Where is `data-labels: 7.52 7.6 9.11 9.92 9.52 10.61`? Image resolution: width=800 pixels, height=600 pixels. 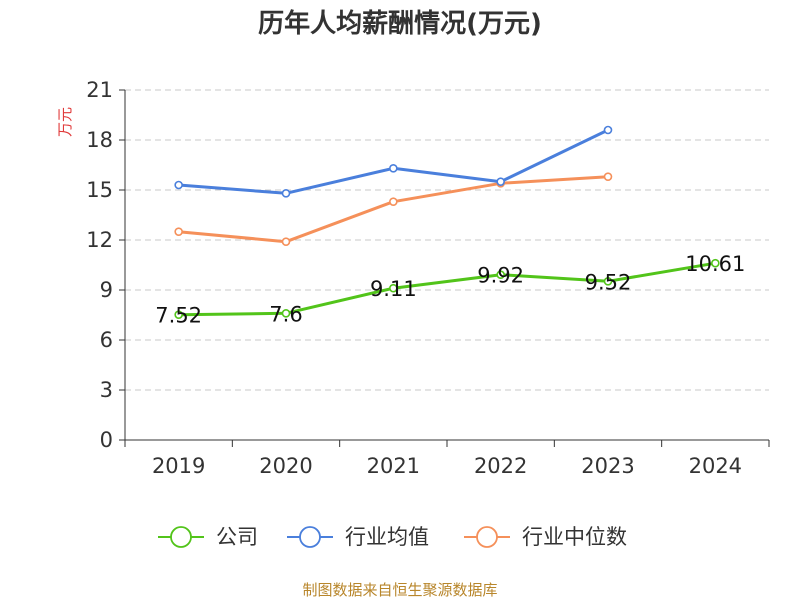
data-labels: 7.52 7.6 9.11 9.92 9.52 10.61 is located at coordinates (450, 290).